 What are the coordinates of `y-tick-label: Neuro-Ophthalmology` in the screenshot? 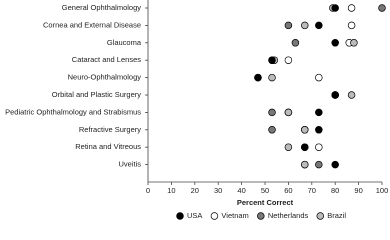 It's located at (105, 77).